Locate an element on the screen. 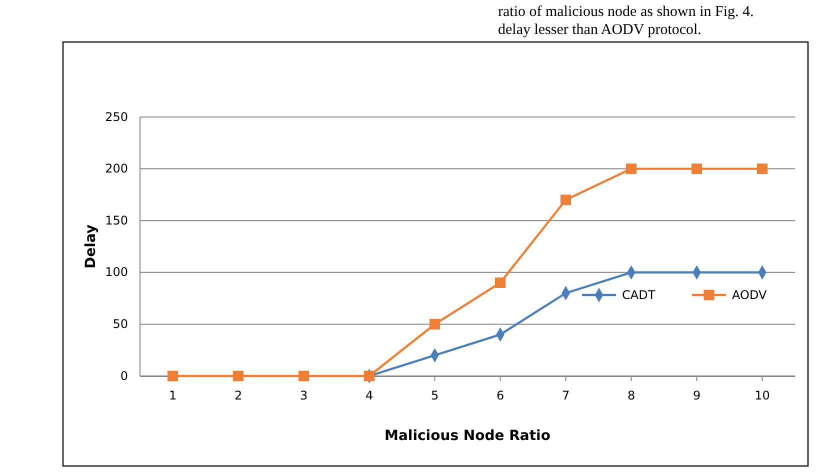  y-tick-label: 0 is located at coordinates (124, 375).